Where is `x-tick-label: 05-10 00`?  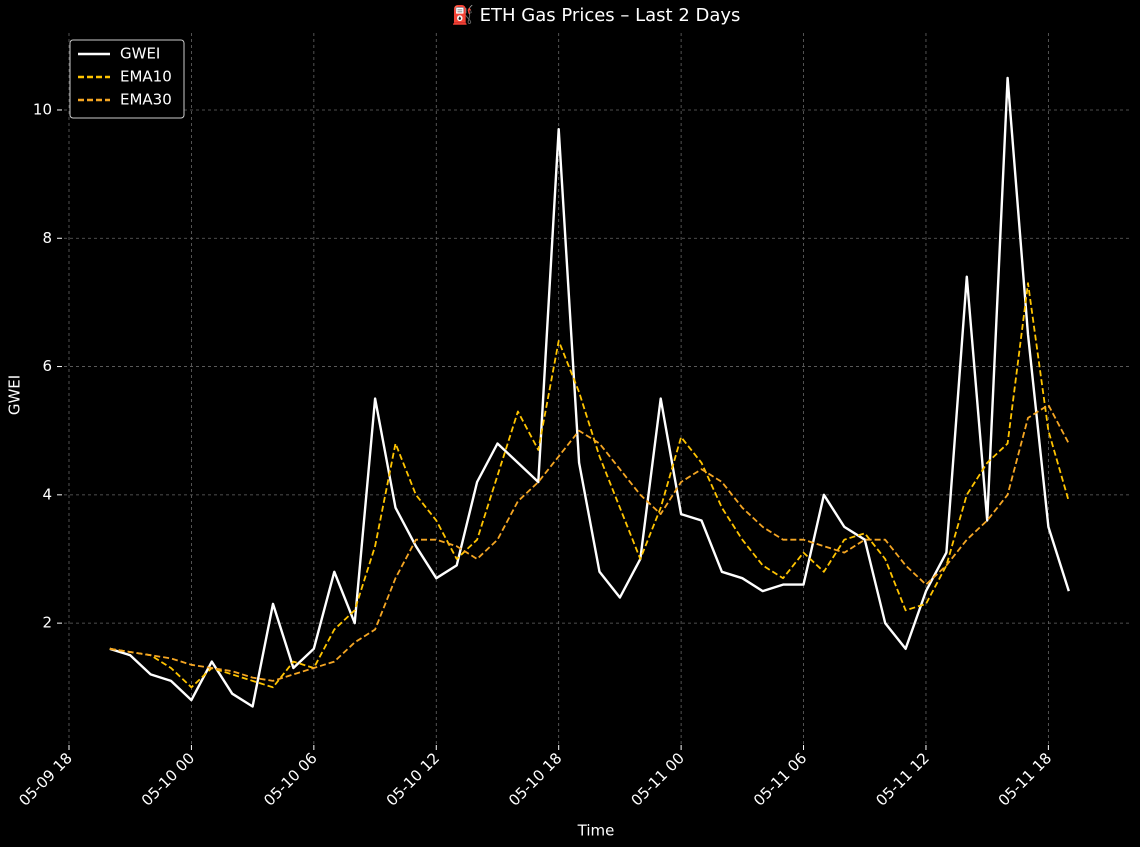 x-tick-label: 05-10 00 is located at coordinates (168, 779).